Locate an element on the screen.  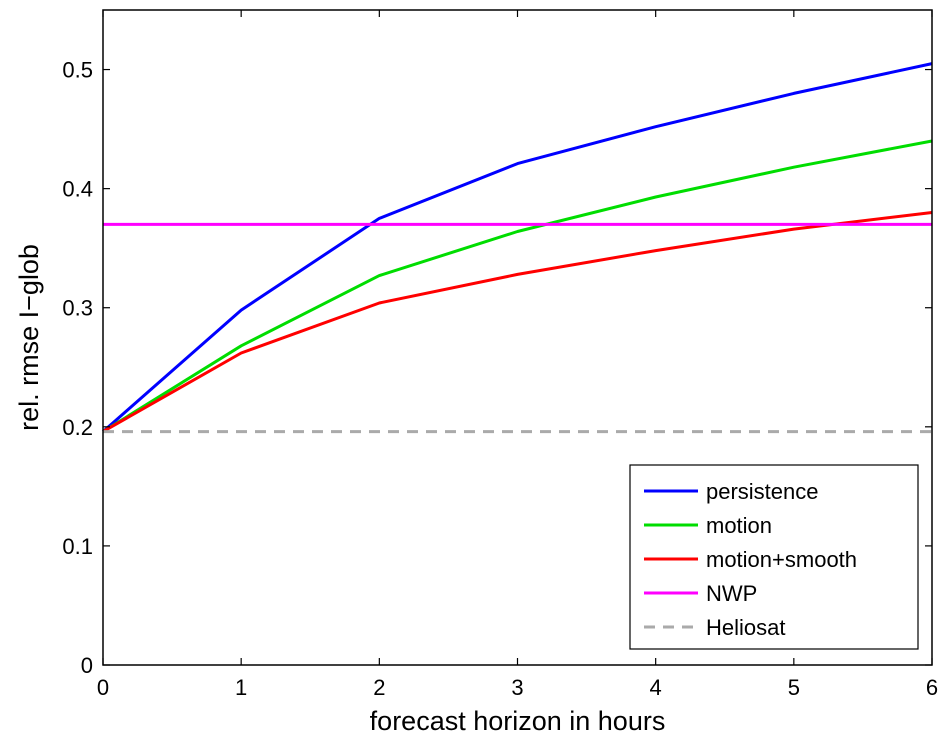
y-tick-label: 0.1 is located at coordinates (77, 546).